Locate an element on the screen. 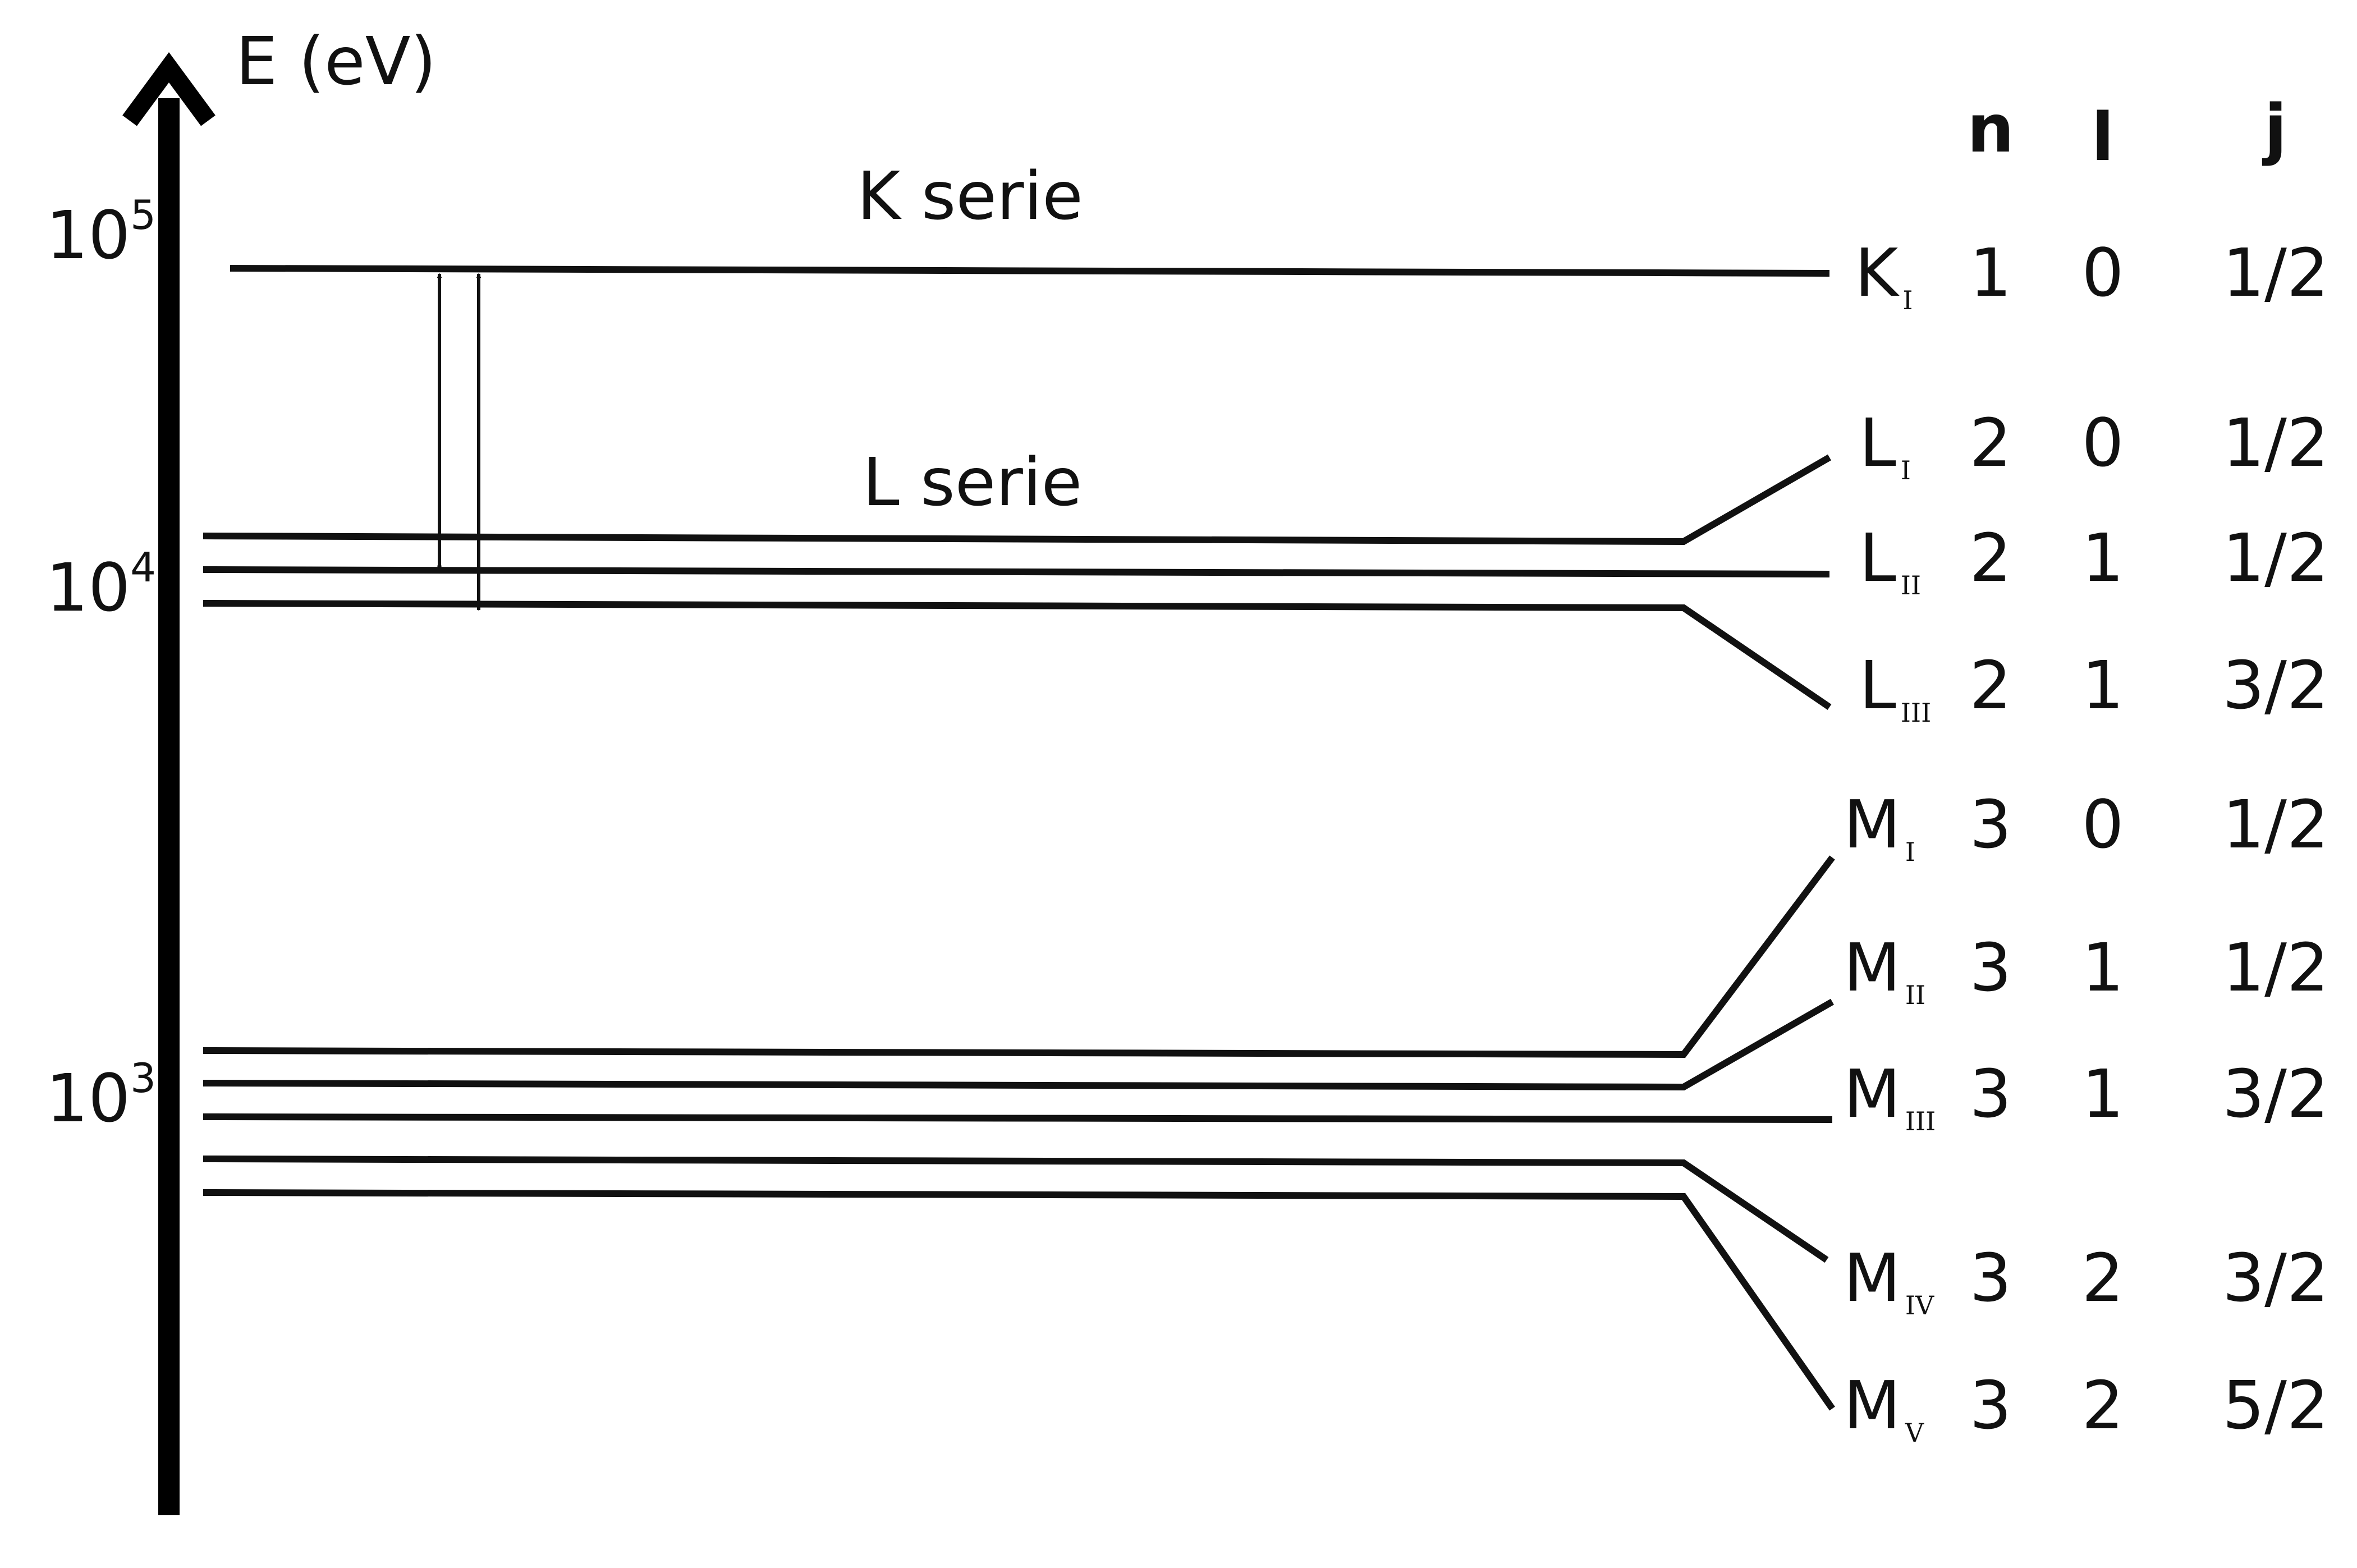 The width and height of the screenshot is (2357, 1568). level-line-m4 is located at coordinates (1016, 1210).